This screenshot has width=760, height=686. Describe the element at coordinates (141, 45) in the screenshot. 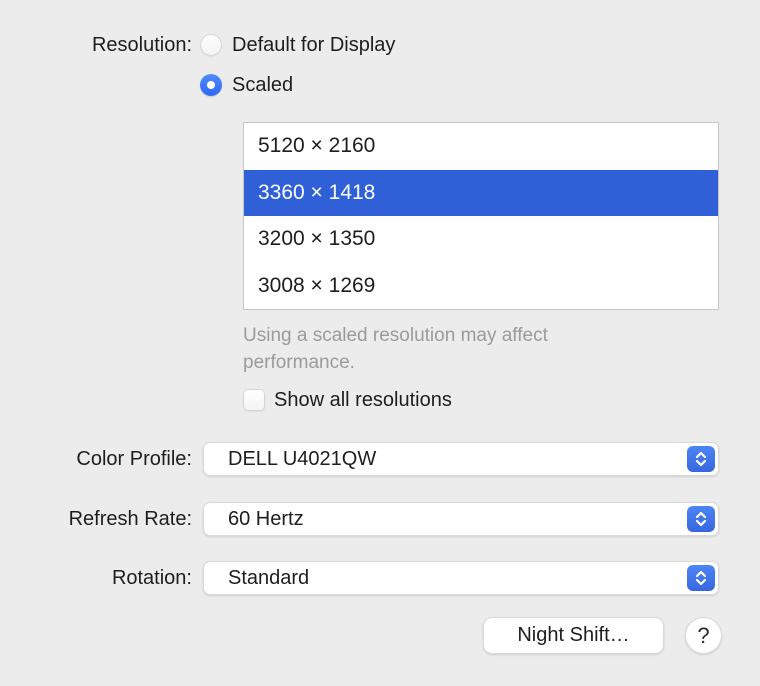

I see `resolution-label: Resolution:` at that location.